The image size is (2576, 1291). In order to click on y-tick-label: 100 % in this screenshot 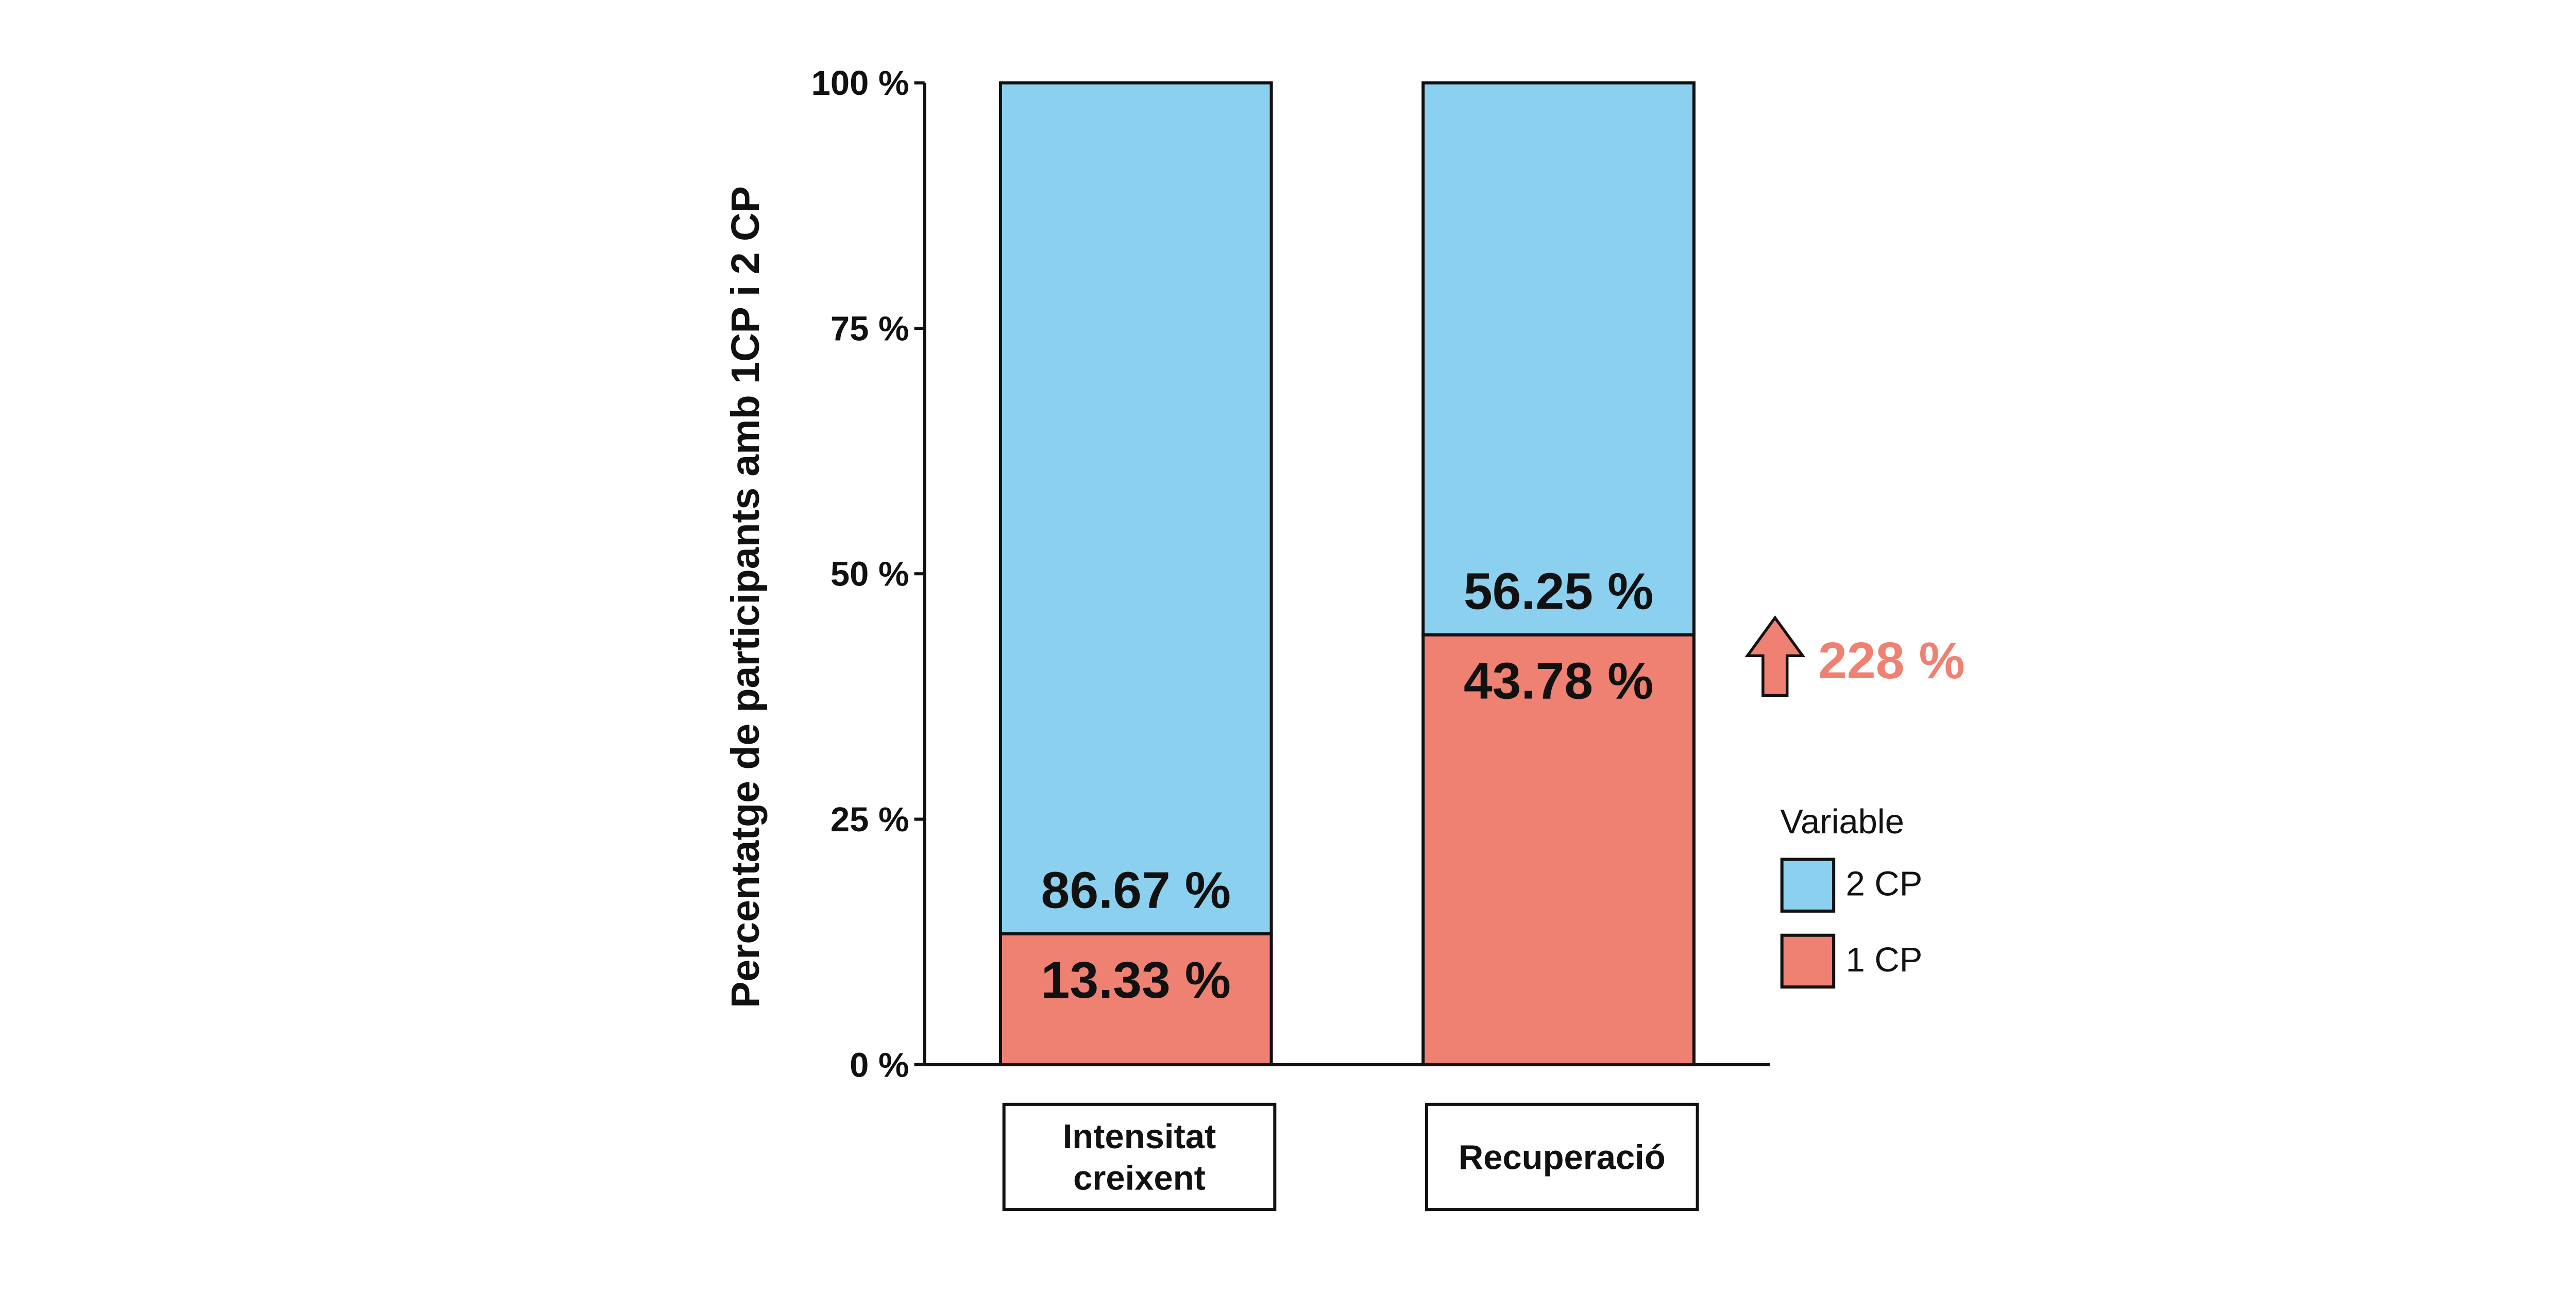, I will do `click(860, 83)`.